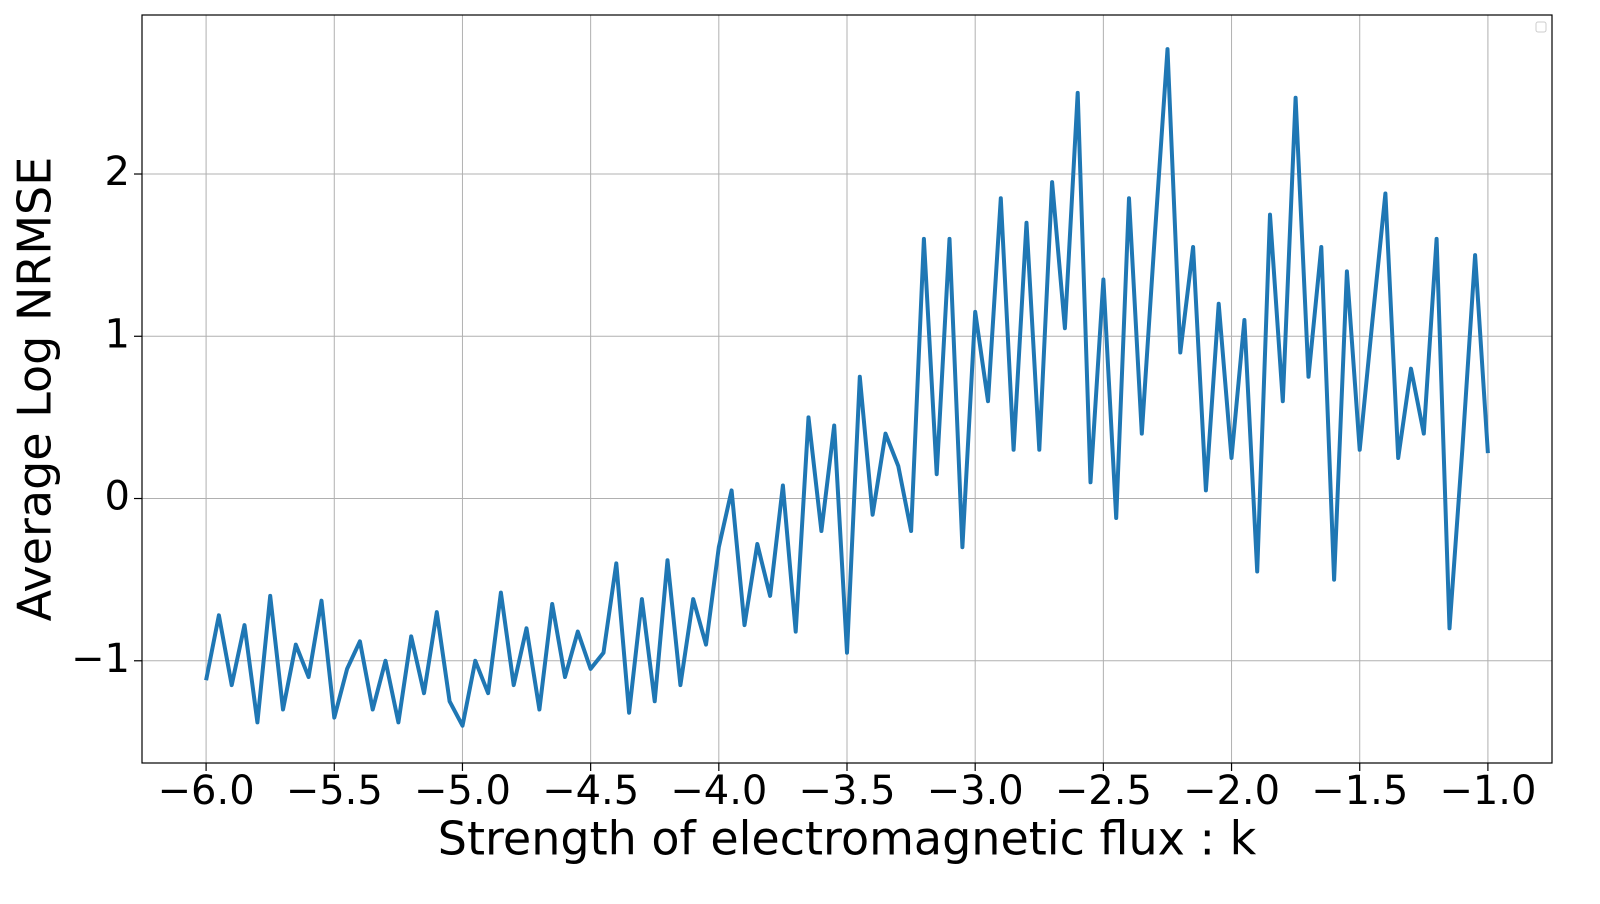 The height and width of the screenshot is (904, 1600). What do you see at coordinates (1487, 791) in the screenshot?
I see `x-tick-label: −1.0` at bounding box center [1487, 791].